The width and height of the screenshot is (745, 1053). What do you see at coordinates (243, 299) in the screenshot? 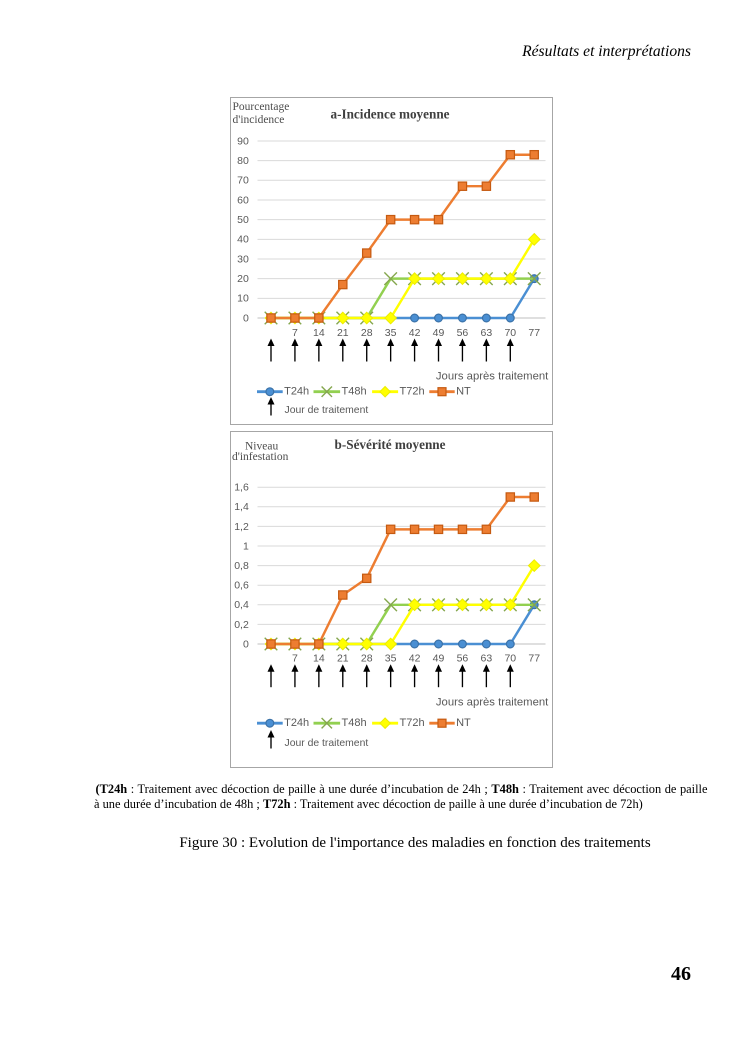
I see `svg-text: 10` at bounding box center [243, 299].